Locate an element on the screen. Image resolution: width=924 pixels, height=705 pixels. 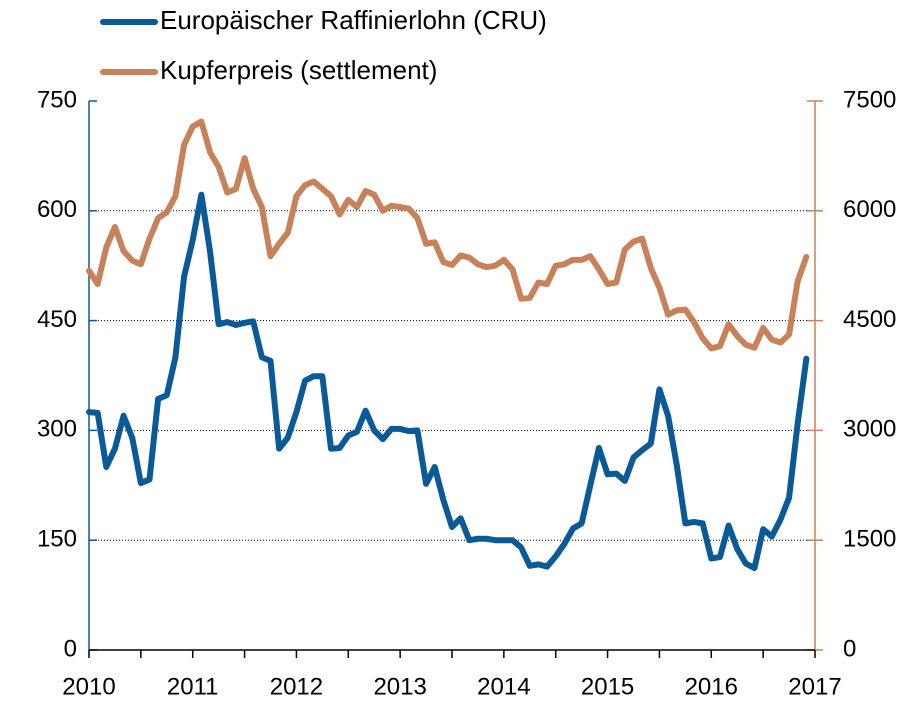
x-tick-label: 2017 is located at coordinates (814, 686).